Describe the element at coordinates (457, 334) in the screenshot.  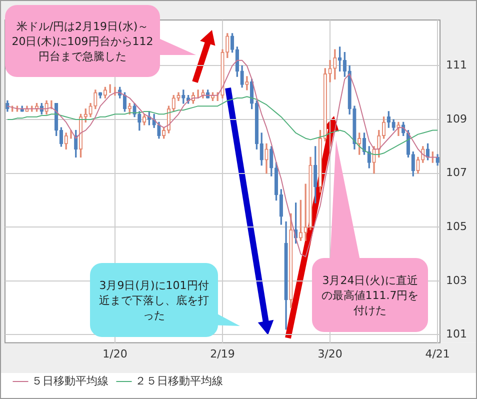
I see `y-tick-label: 101` at that location.